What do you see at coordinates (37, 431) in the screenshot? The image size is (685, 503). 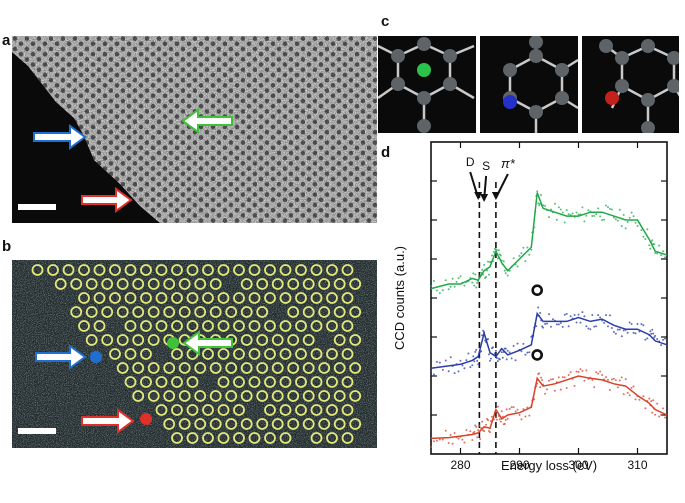 I see `scale-bar-b` at bounding box center [37, 431].